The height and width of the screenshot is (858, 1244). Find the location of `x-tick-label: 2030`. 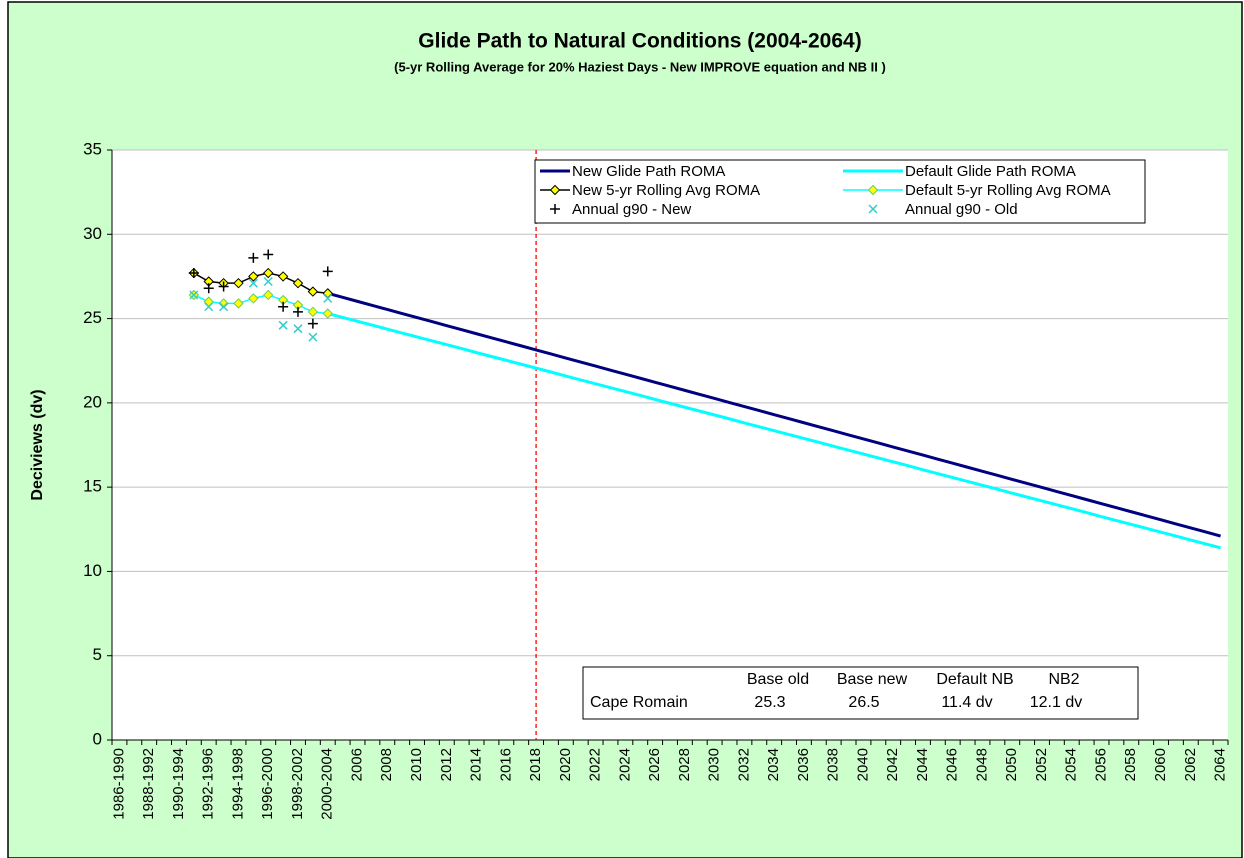

x-tick-label: 2030 is located at coordinates (714, 764).